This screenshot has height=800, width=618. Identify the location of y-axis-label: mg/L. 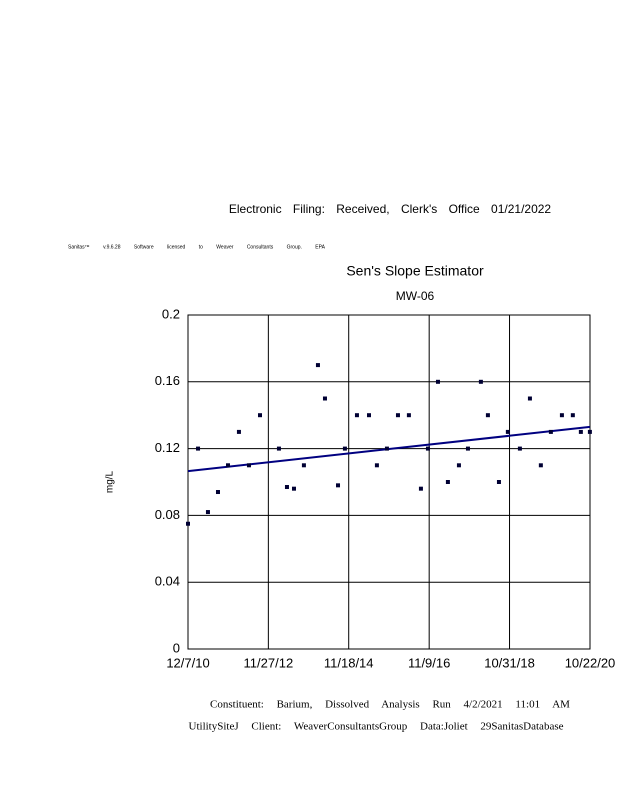
(110, 481).